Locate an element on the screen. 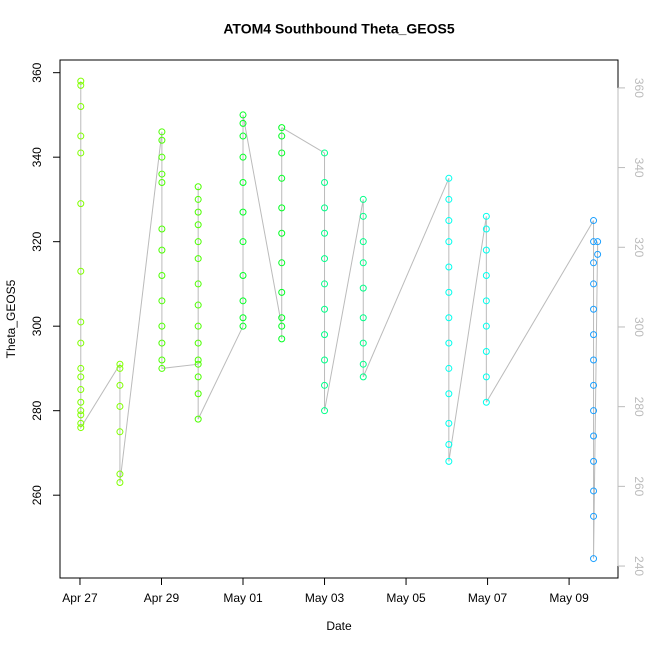  y-tick-label: 360 is located at coordinates (37, 72).